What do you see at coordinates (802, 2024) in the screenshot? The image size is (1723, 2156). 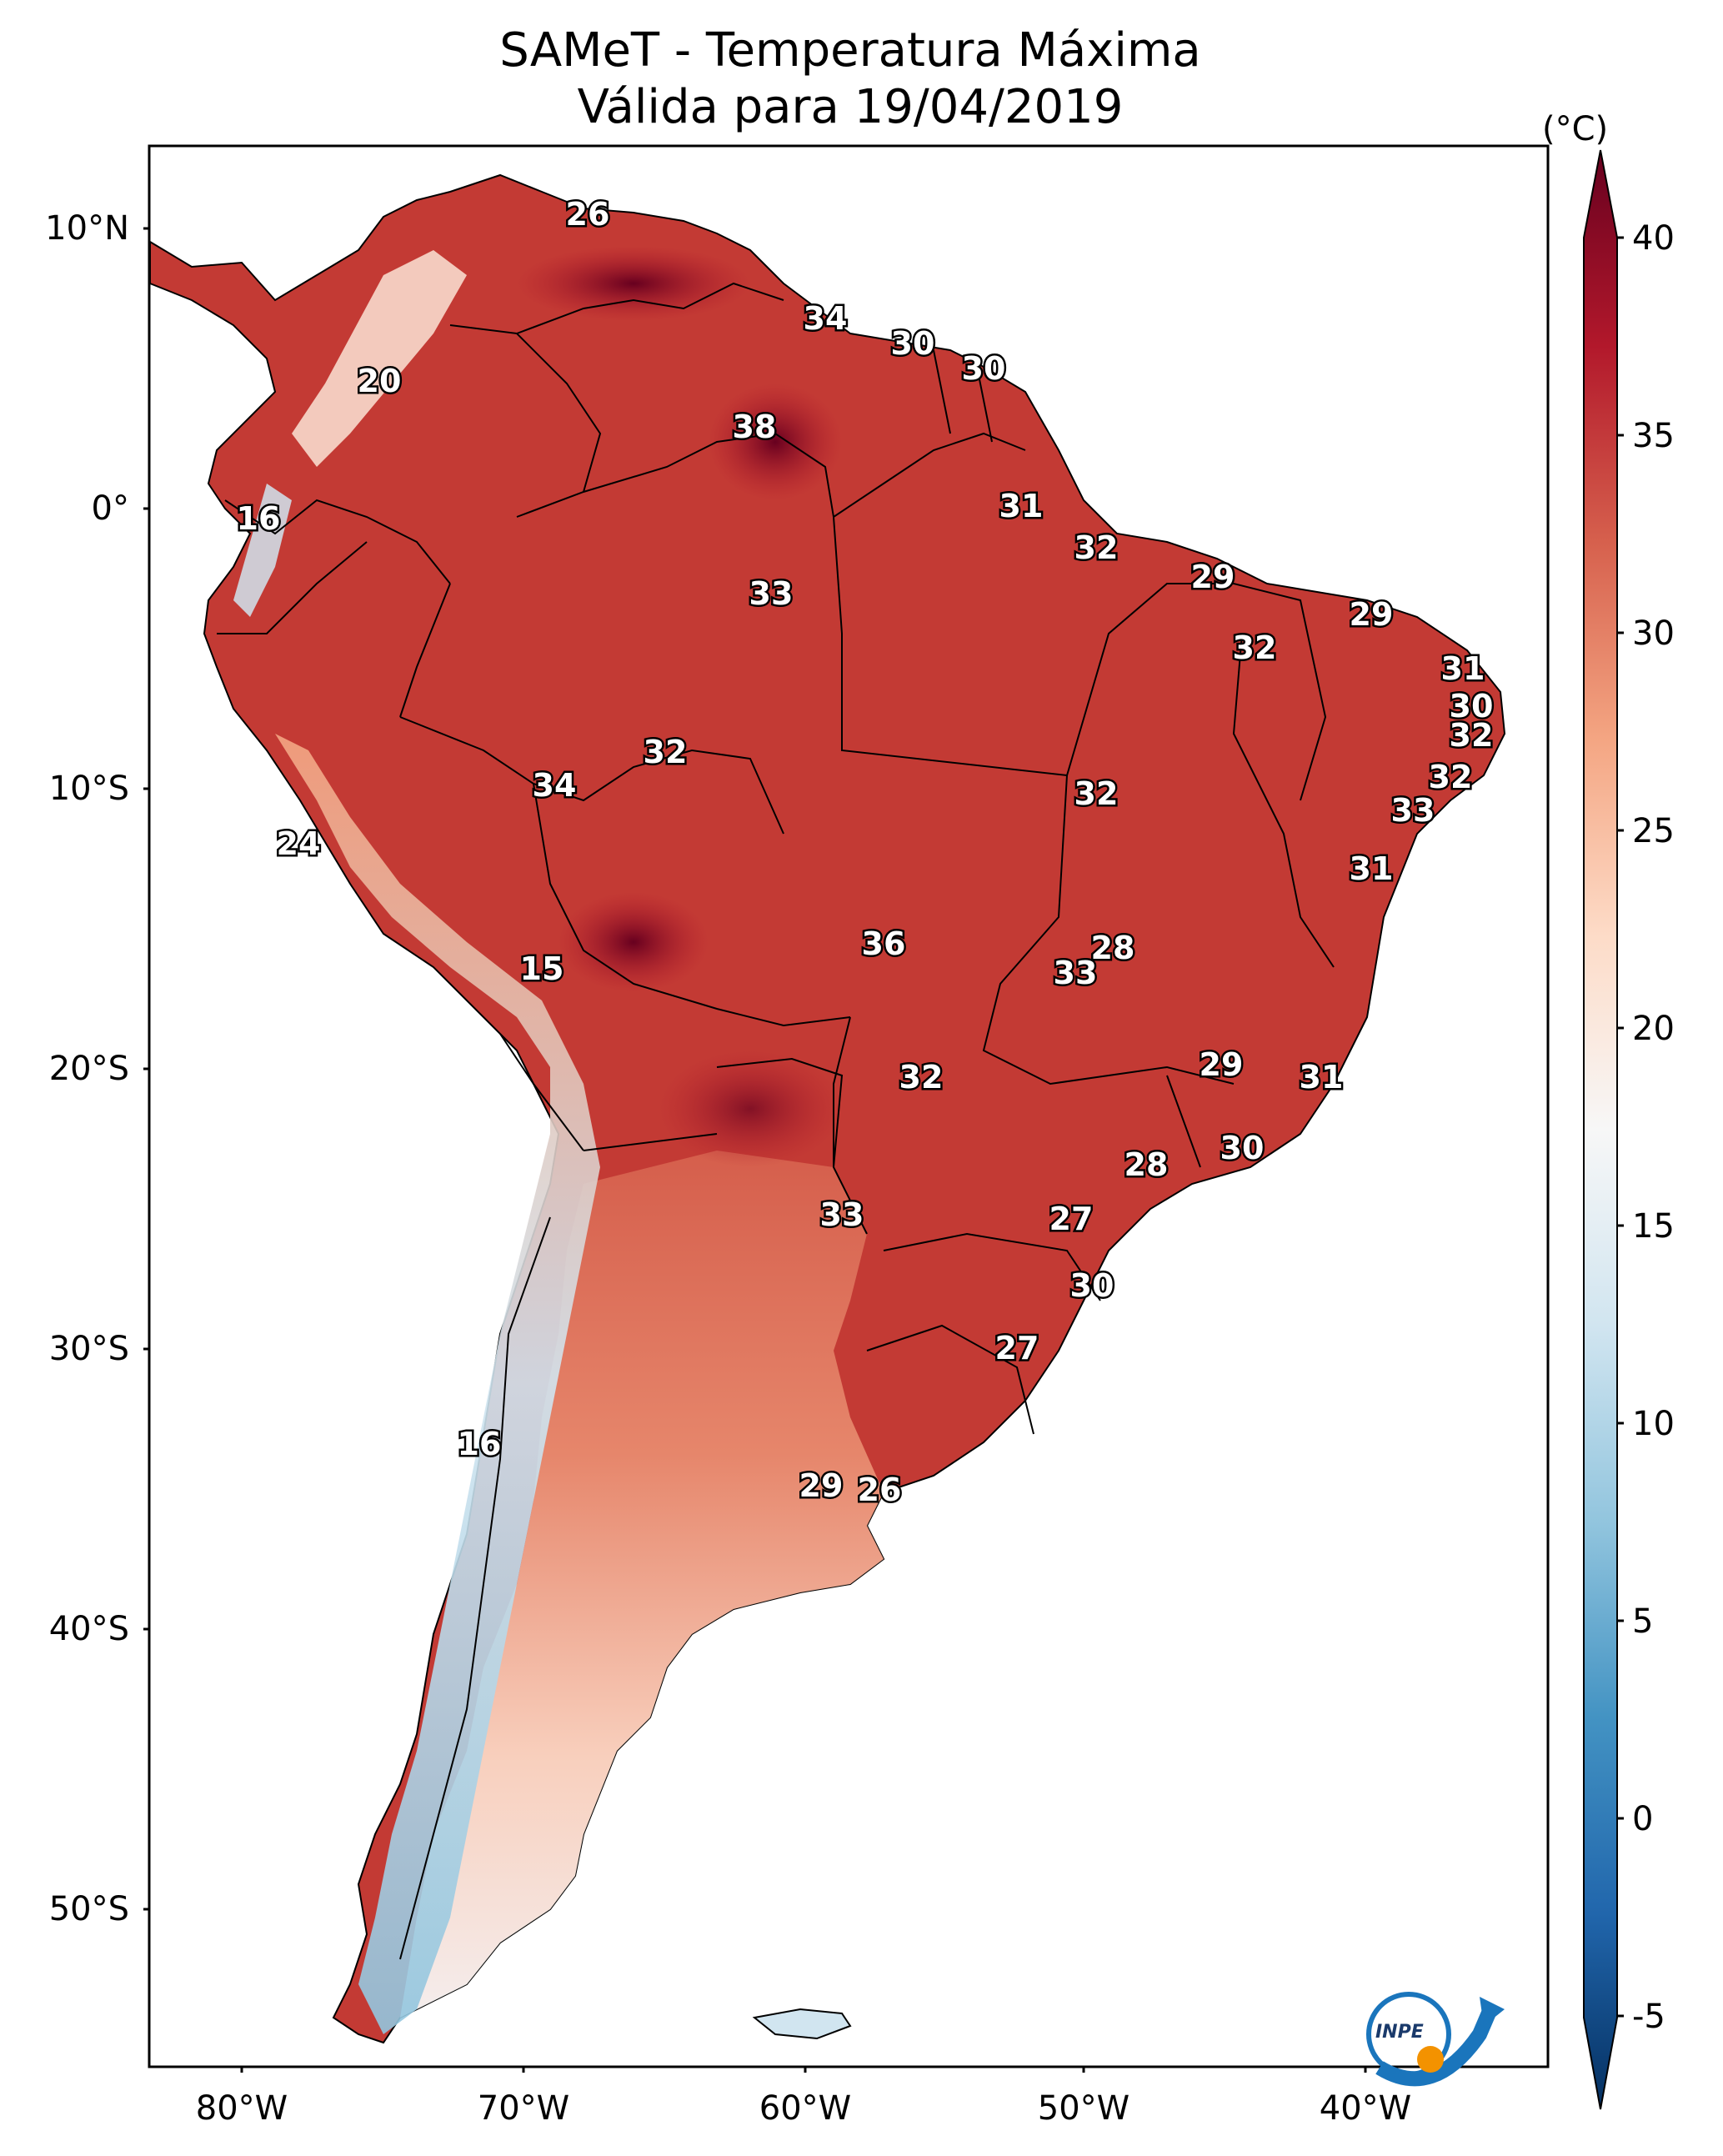 I see `falkland-islands` at bounding box center [802, 2024].